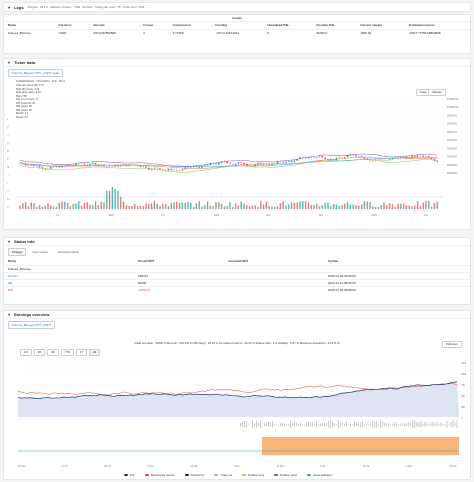  What do you see at coordinates (26, 352) in the screenshot?
I see `zoom-1m-button: 1M` at bounding box center [26, 352].